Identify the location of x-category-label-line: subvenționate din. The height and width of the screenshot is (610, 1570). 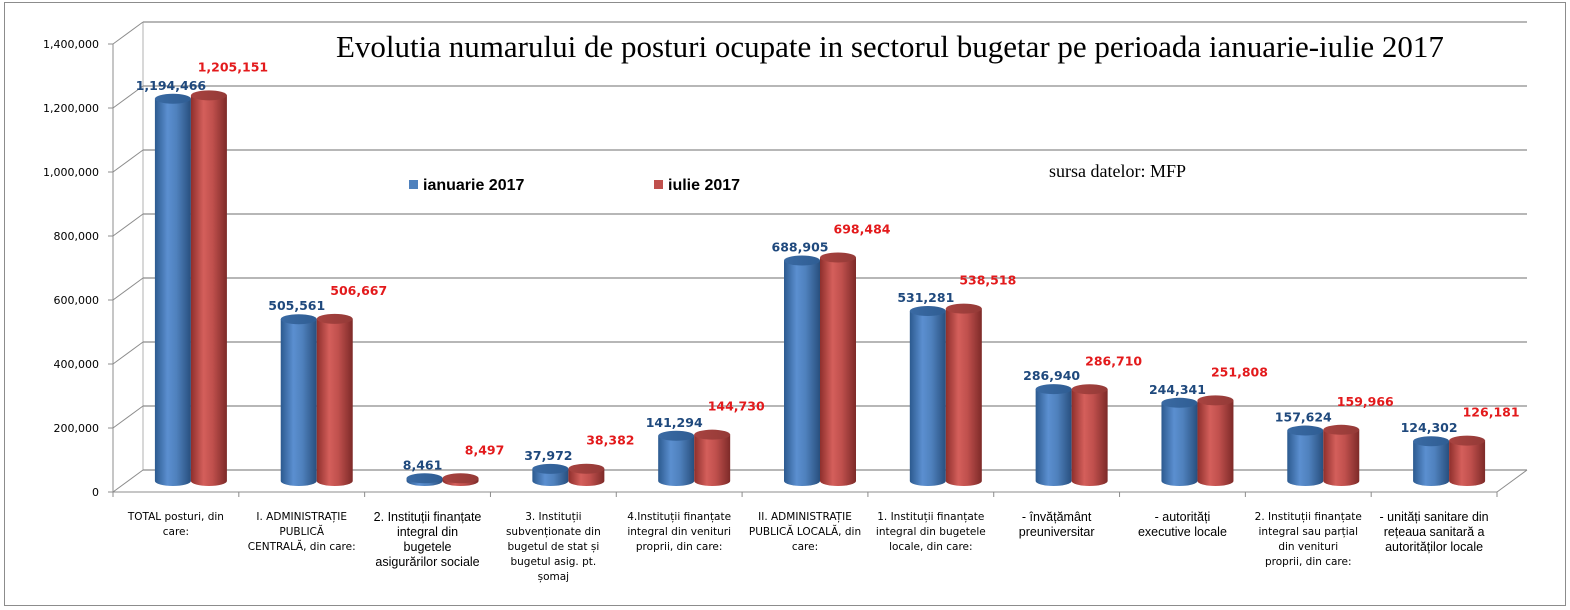
(553, 532).